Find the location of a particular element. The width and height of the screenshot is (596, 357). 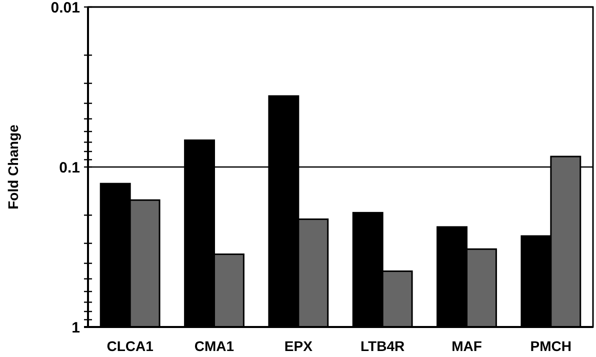

x-tick-label: CLCA1 is located at coordinates (130, 346).